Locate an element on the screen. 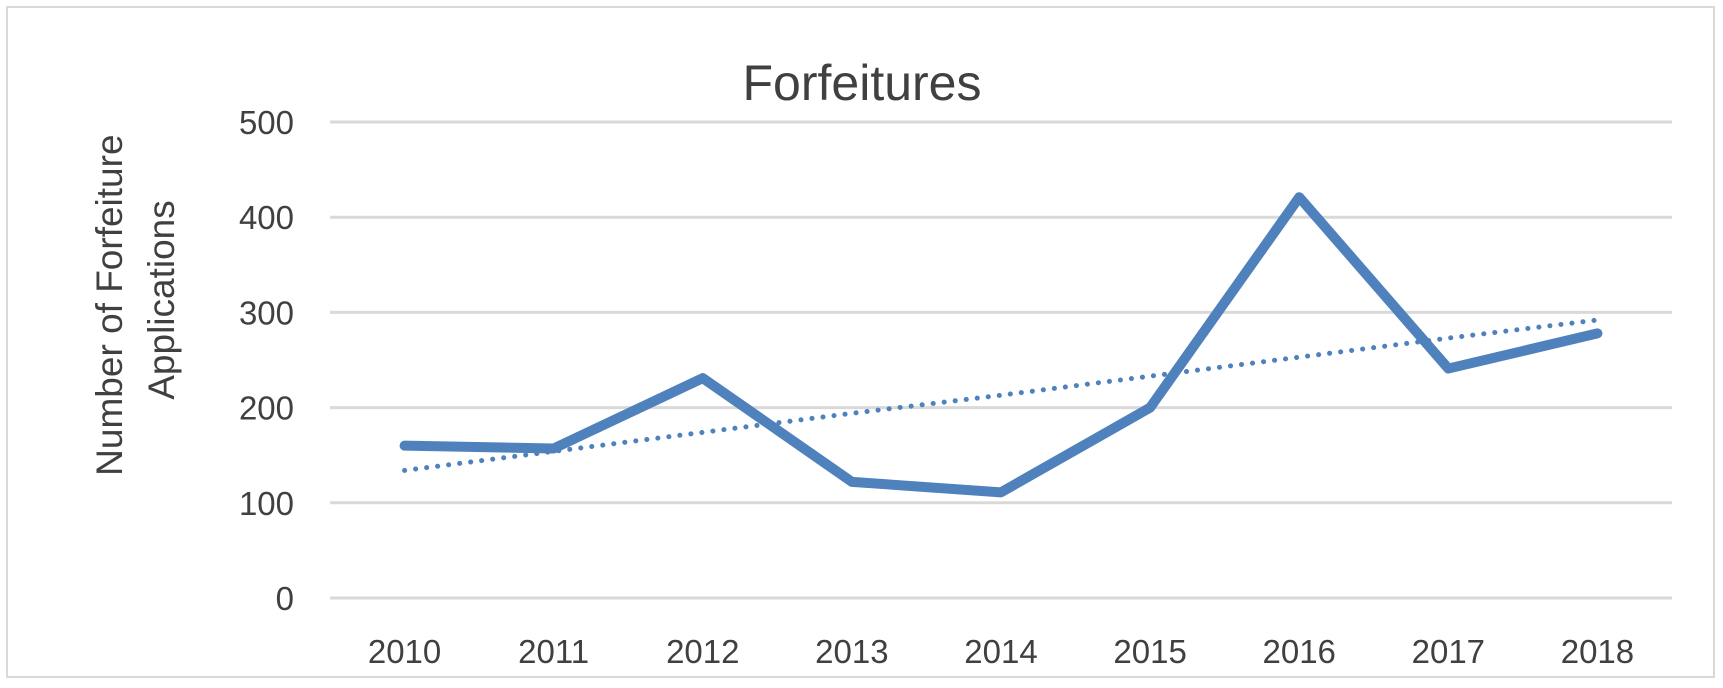  y-tick-label: 500 is located at coordinates (266, 122).